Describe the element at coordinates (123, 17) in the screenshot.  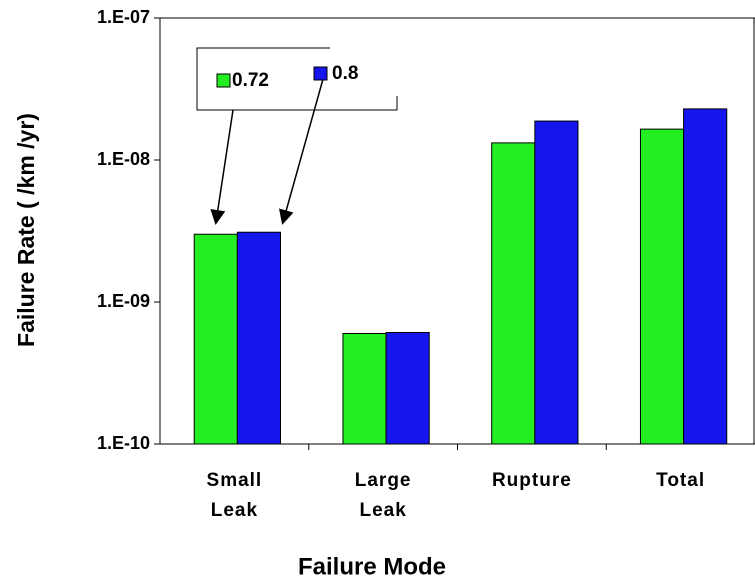
I see `y-tick-label: 1.E-07` at that location.